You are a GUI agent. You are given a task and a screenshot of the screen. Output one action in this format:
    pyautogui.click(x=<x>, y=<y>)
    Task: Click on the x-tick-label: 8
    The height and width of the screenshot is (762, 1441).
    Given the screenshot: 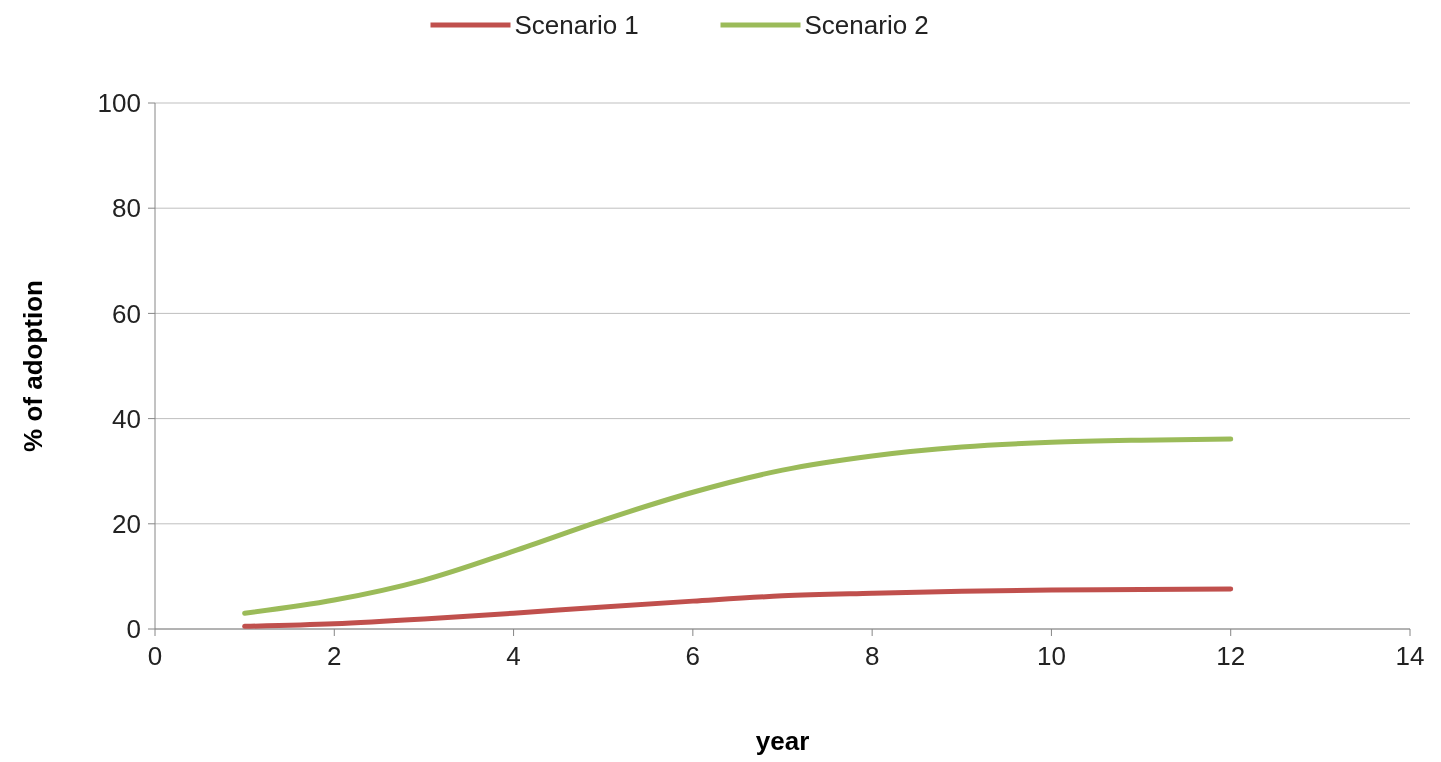 What is the action you would take?
    pyautogui.click(x=872, y=656)
    